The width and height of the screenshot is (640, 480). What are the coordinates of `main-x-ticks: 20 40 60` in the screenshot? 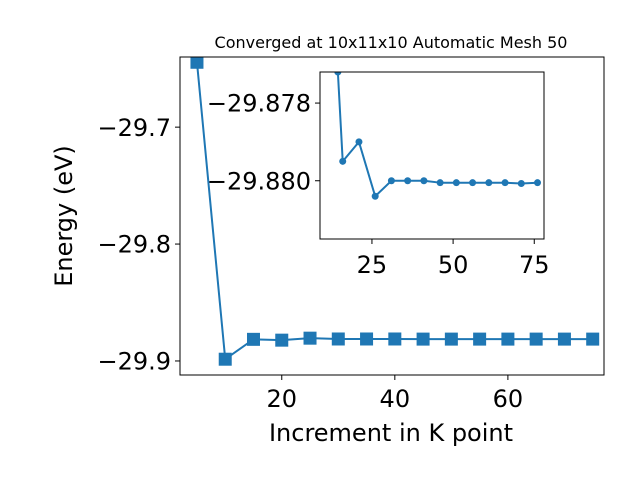 It's located at (394, 394).